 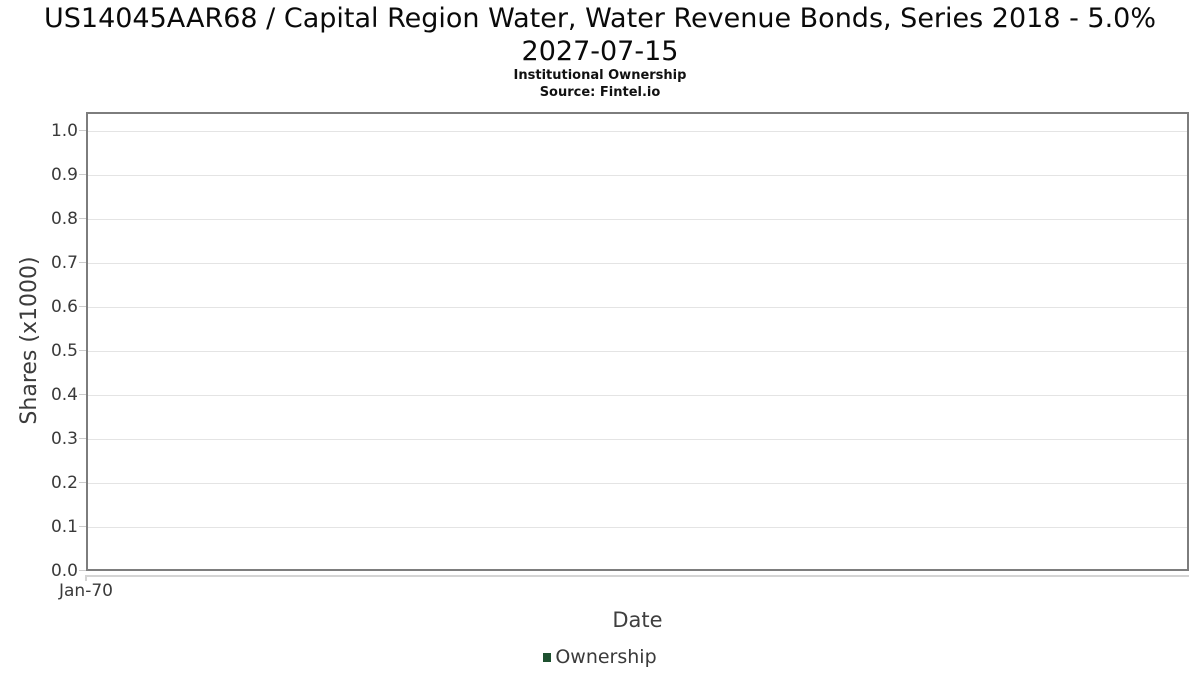 What do you see at coordinates (29, 340) in the screenshot?
I see `y-axis-label: Shares (x1000)` at bounding box center [29, 340].